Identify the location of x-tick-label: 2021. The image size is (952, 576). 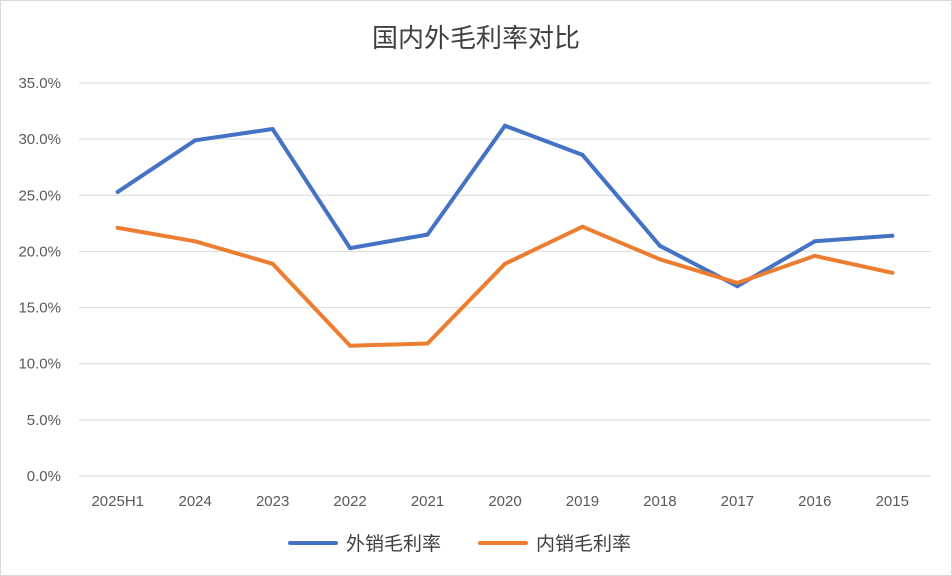
(427, 501).